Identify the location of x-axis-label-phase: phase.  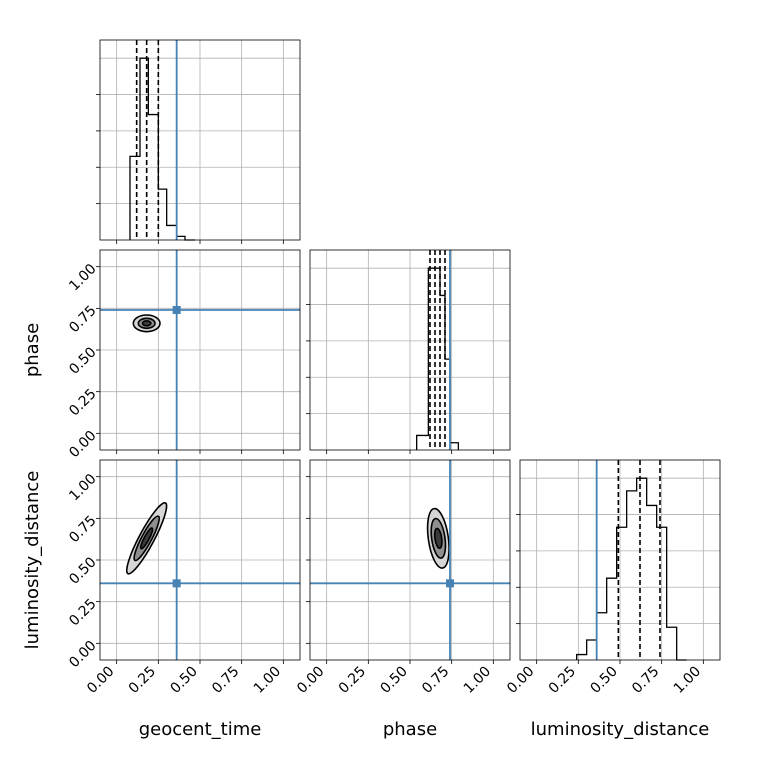
(410, 729).